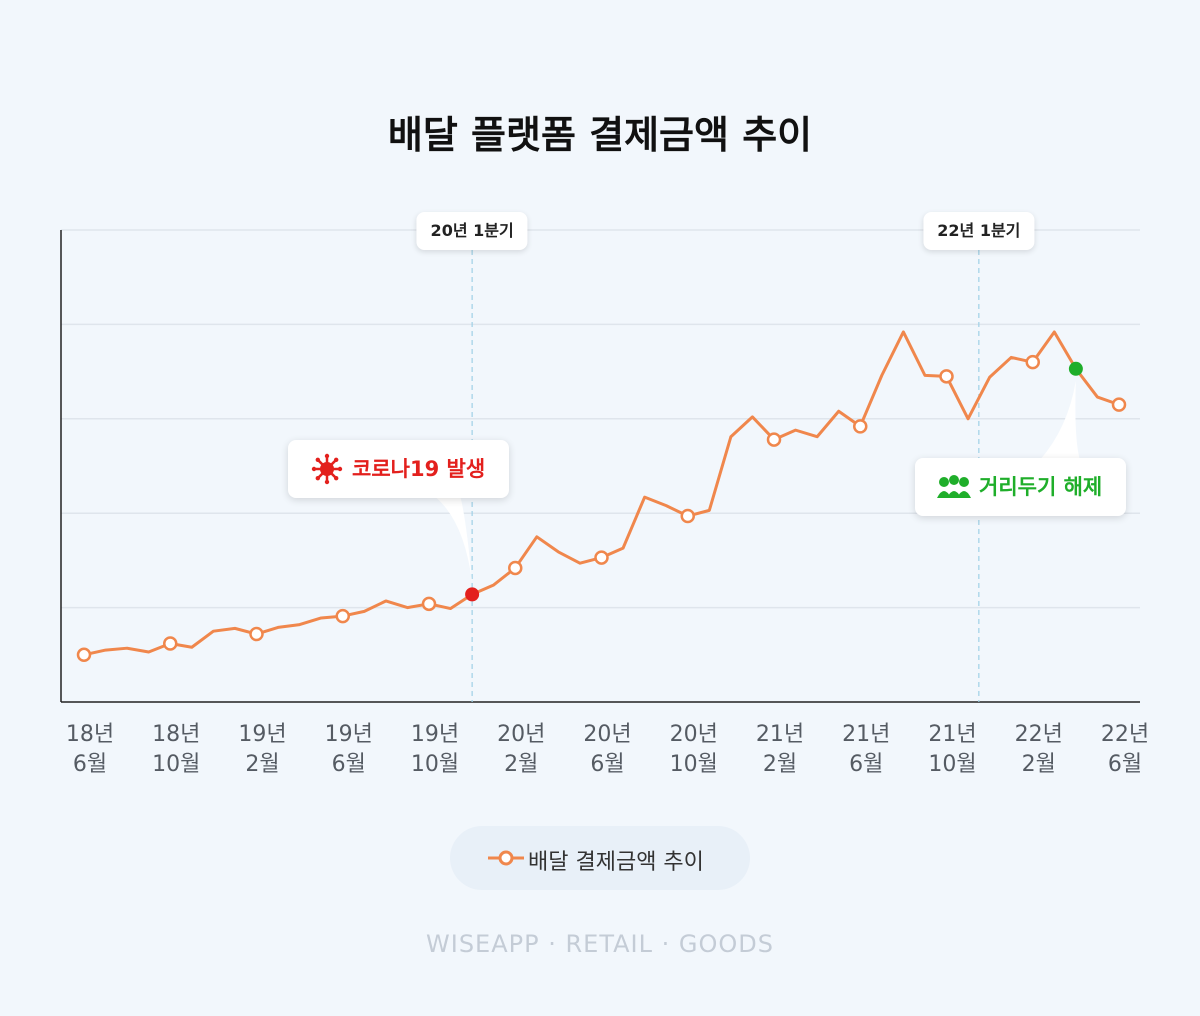 This screenshot has height=1016, width=1200. What do you see at coordinates (506, 858) in the screenshot?
I see `legend-swatch` at bounding box center [506, 858].